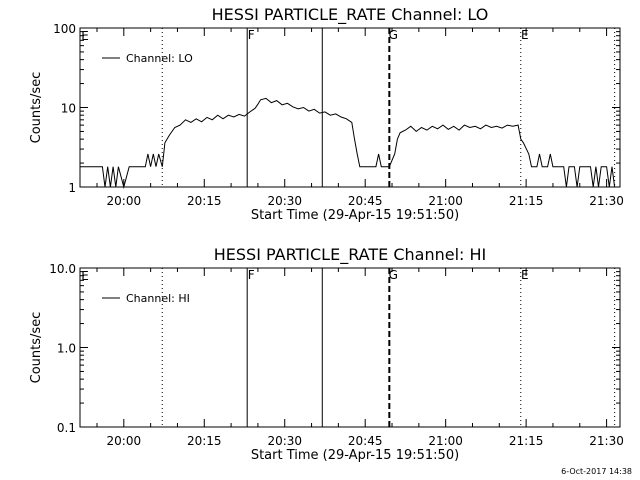  What do you see at coordinates (526, 201) in the screenshot?
I see `panel-1-x-tick-label: 21:15` at bounding box center [526, 201].